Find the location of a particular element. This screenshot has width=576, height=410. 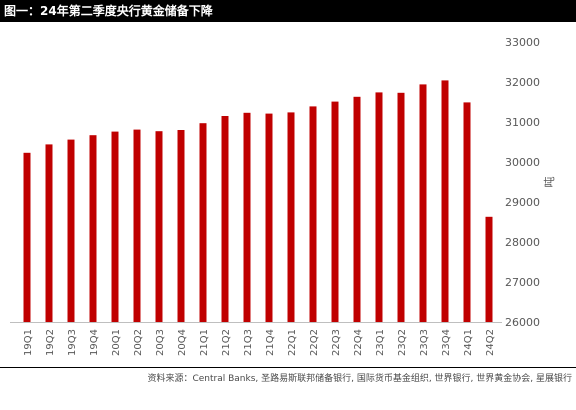

bar-19Q1 is located at coordinates (27, 237).